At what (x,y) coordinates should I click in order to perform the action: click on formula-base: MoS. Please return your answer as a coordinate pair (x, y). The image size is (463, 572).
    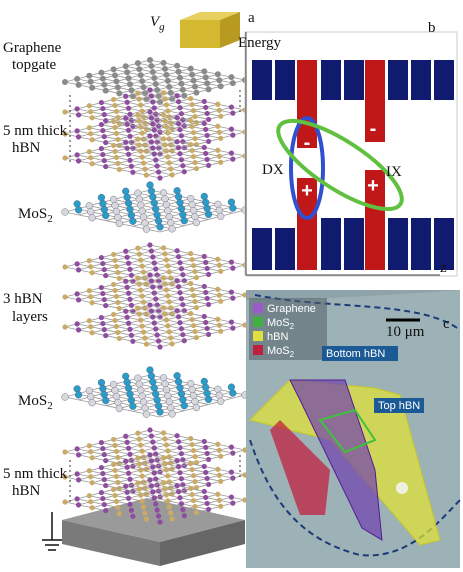
    Looking at the image, I should click on (32, 214).